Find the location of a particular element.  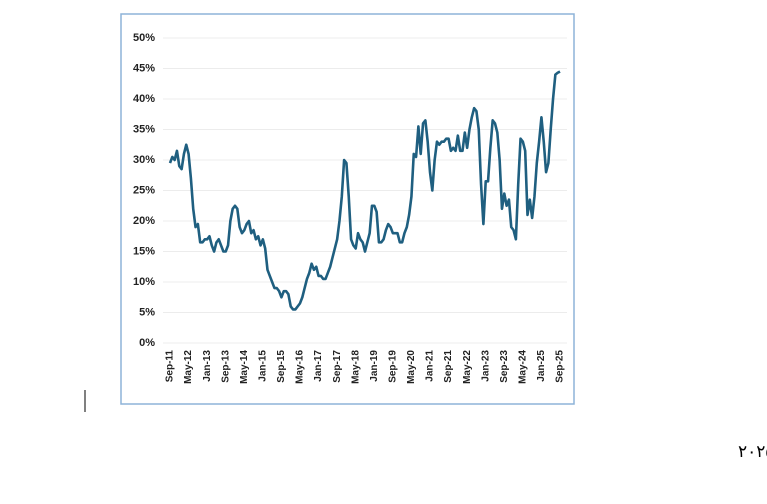

x-tick-label: May-16 is located at coordinates (300, 367).